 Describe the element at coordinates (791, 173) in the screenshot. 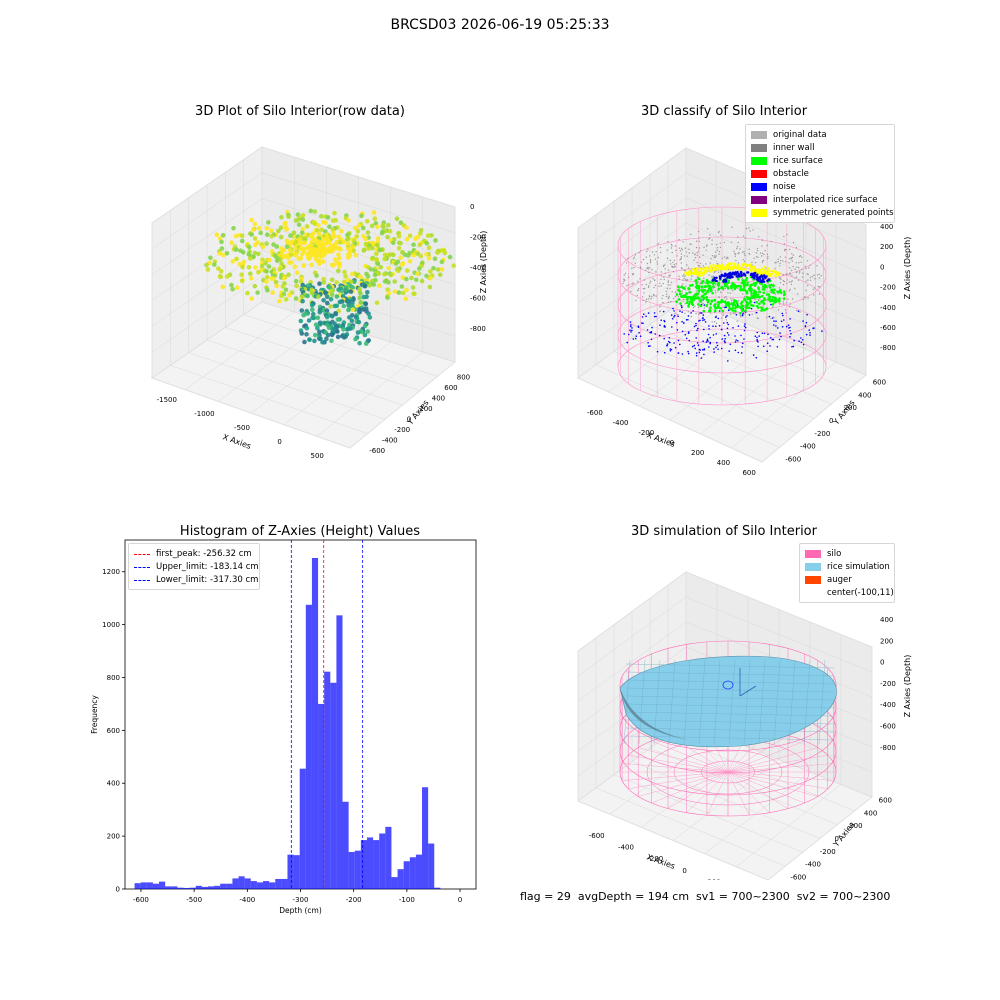

I see `legend-label: obstacle` at that location.